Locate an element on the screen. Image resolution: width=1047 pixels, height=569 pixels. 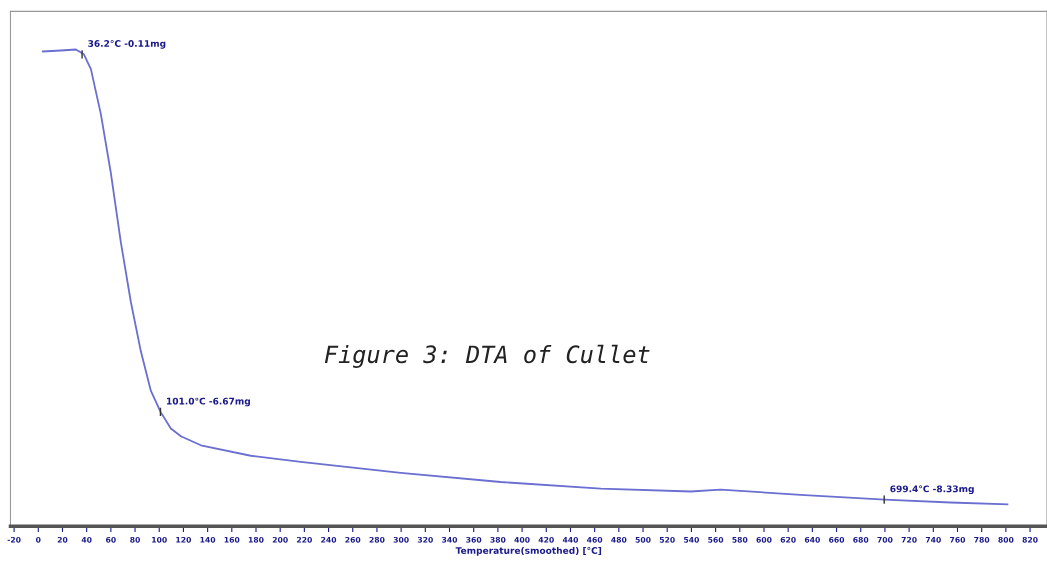
annotation: 101.0°C -6.67mg is located at coordinates (208, 402).